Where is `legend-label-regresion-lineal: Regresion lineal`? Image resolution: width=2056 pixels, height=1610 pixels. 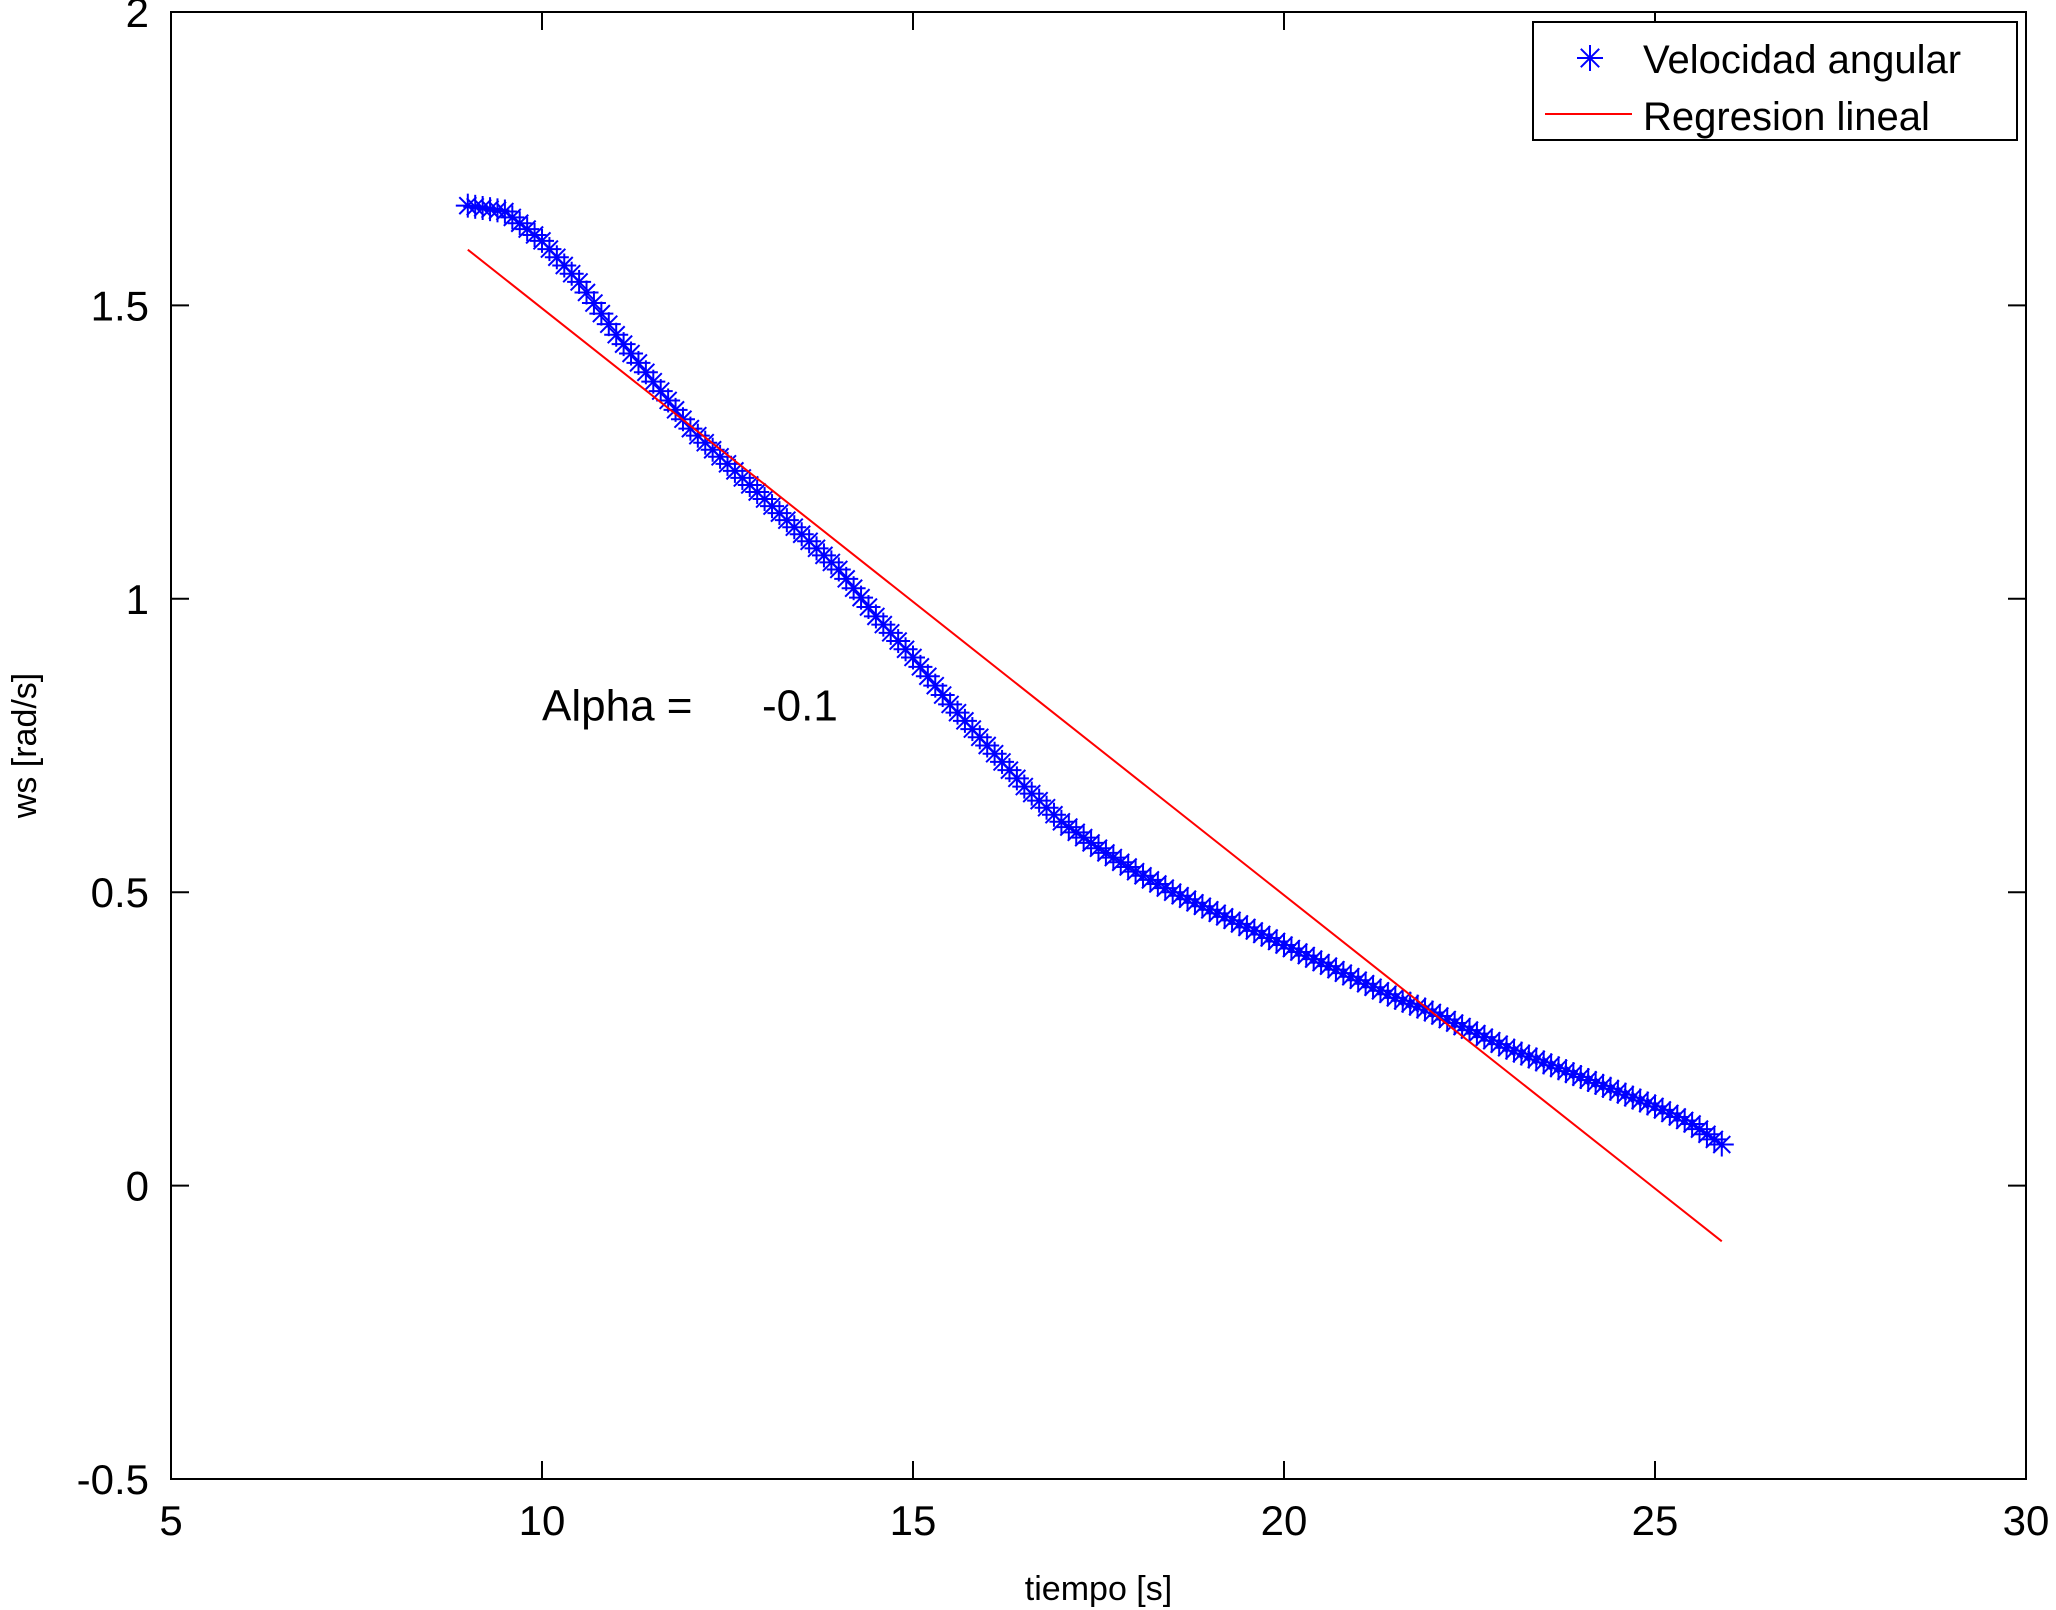 legend-label-regresion-lineal: Regresion lineal is located at coordinates (1786, 117).